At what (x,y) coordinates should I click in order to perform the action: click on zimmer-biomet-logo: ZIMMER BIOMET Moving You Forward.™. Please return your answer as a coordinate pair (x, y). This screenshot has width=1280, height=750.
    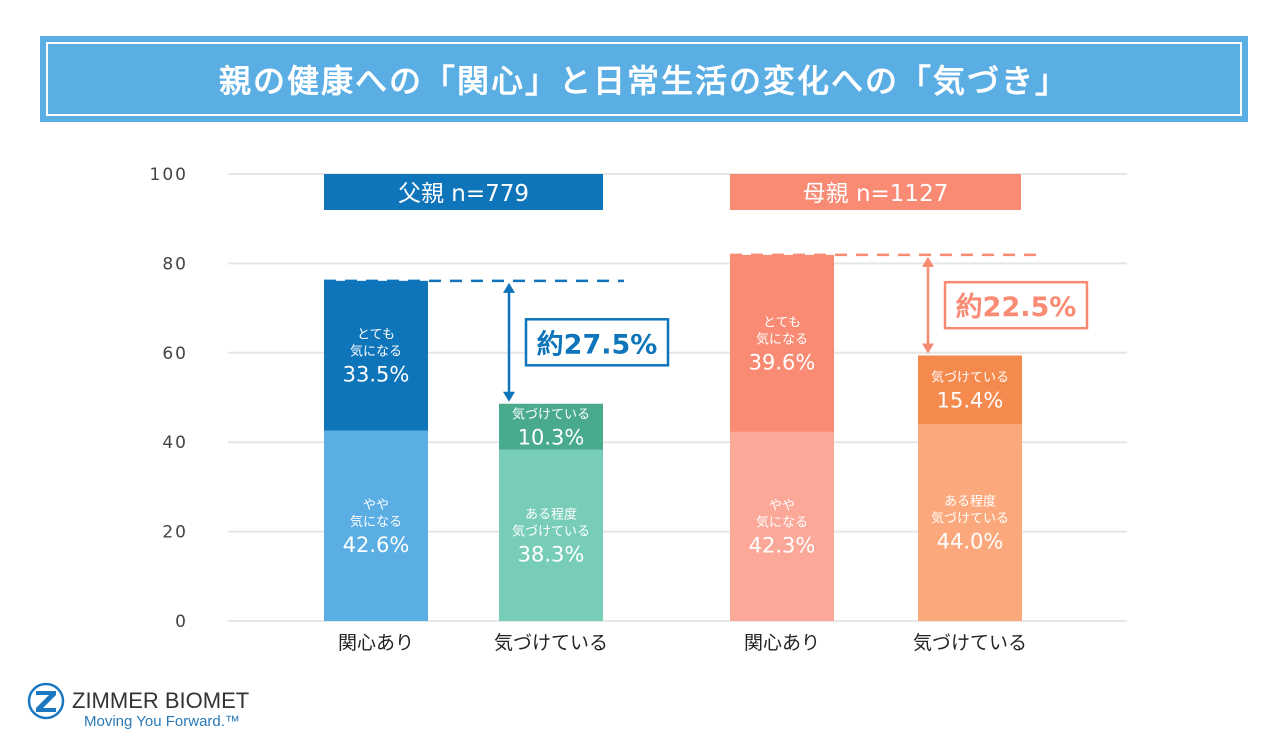
    Looking at the image, I should click on (141, 707).